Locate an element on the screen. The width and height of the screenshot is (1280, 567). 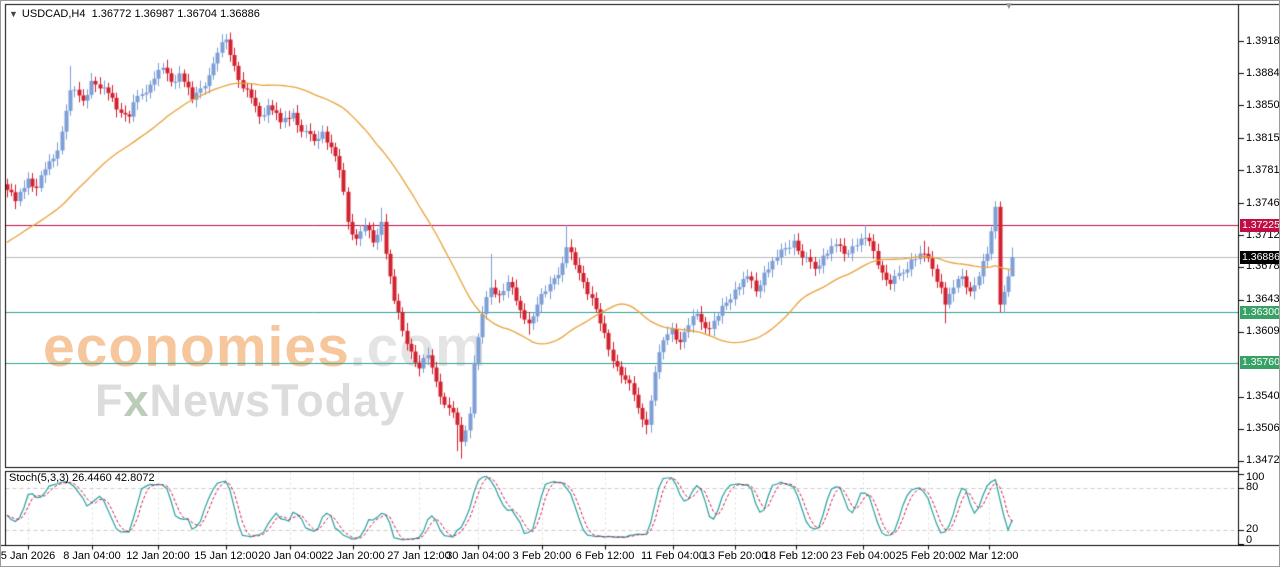
time-tick-label: 3 Feb 20:00 is located at coordinates (542, 556).